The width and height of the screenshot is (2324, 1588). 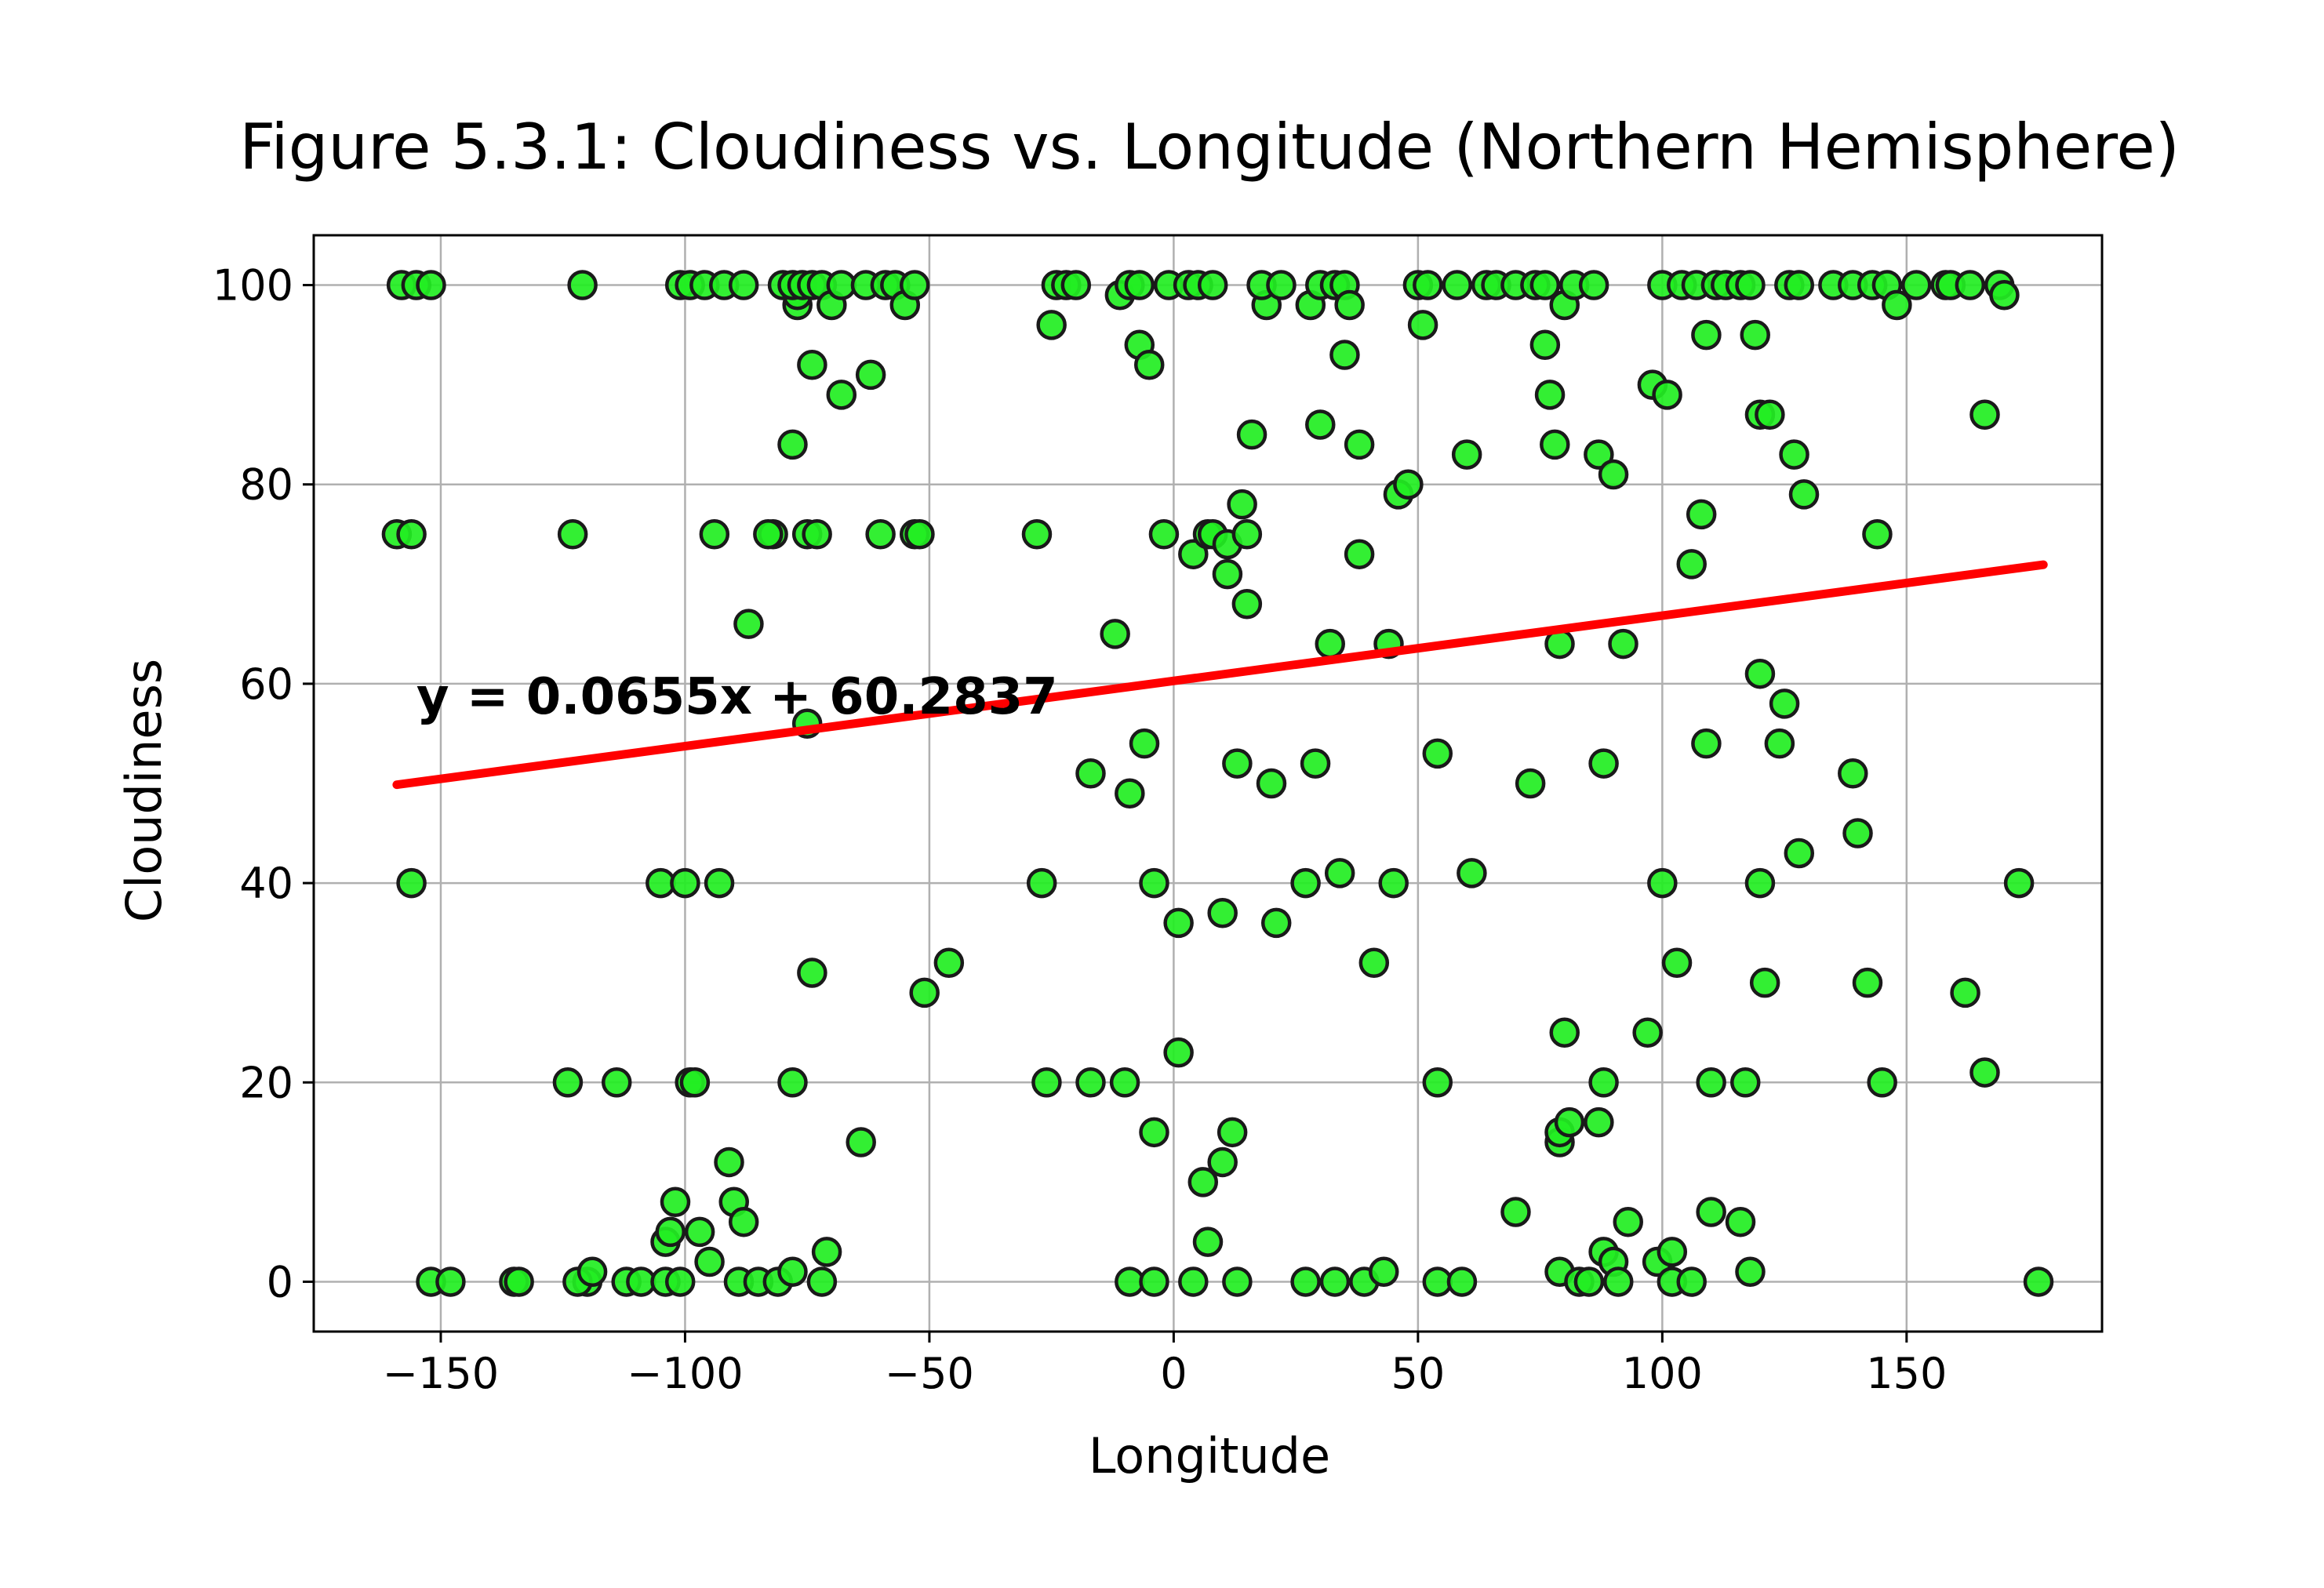 I want to click on y-tick-label: 100, so click(x=253, y=286).